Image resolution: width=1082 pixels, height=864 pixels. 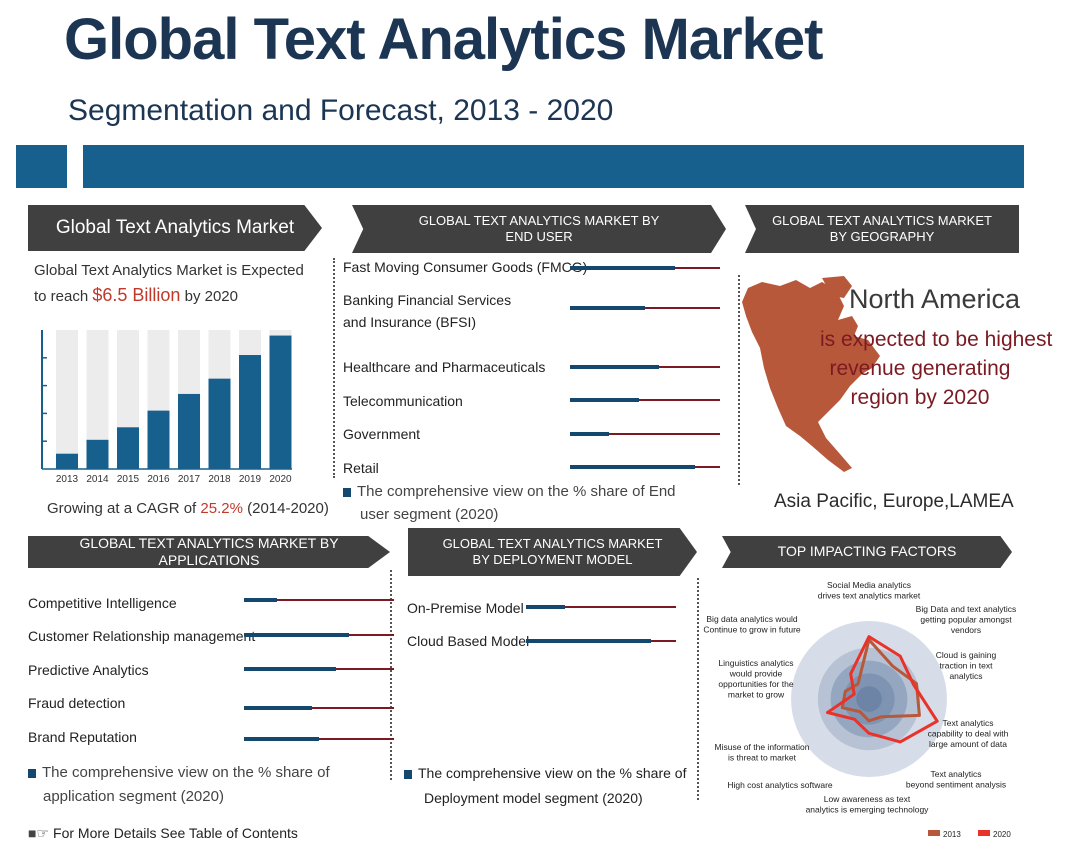 What do you see at coordinates (158, 439) in the screenshot?
I see `bar-2016` at bounding box center [158, 439].